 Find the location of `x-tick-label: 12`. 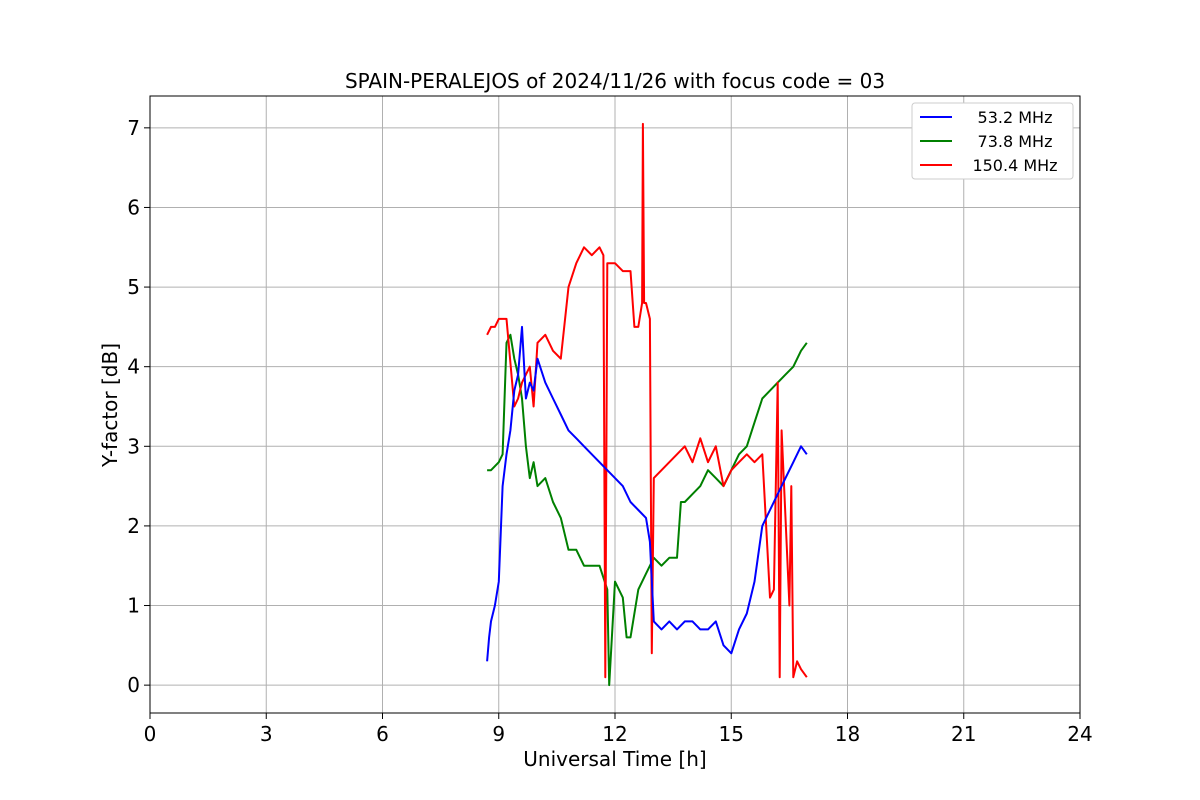

x-tick-label: 12 is located at coordinates (614, 734).